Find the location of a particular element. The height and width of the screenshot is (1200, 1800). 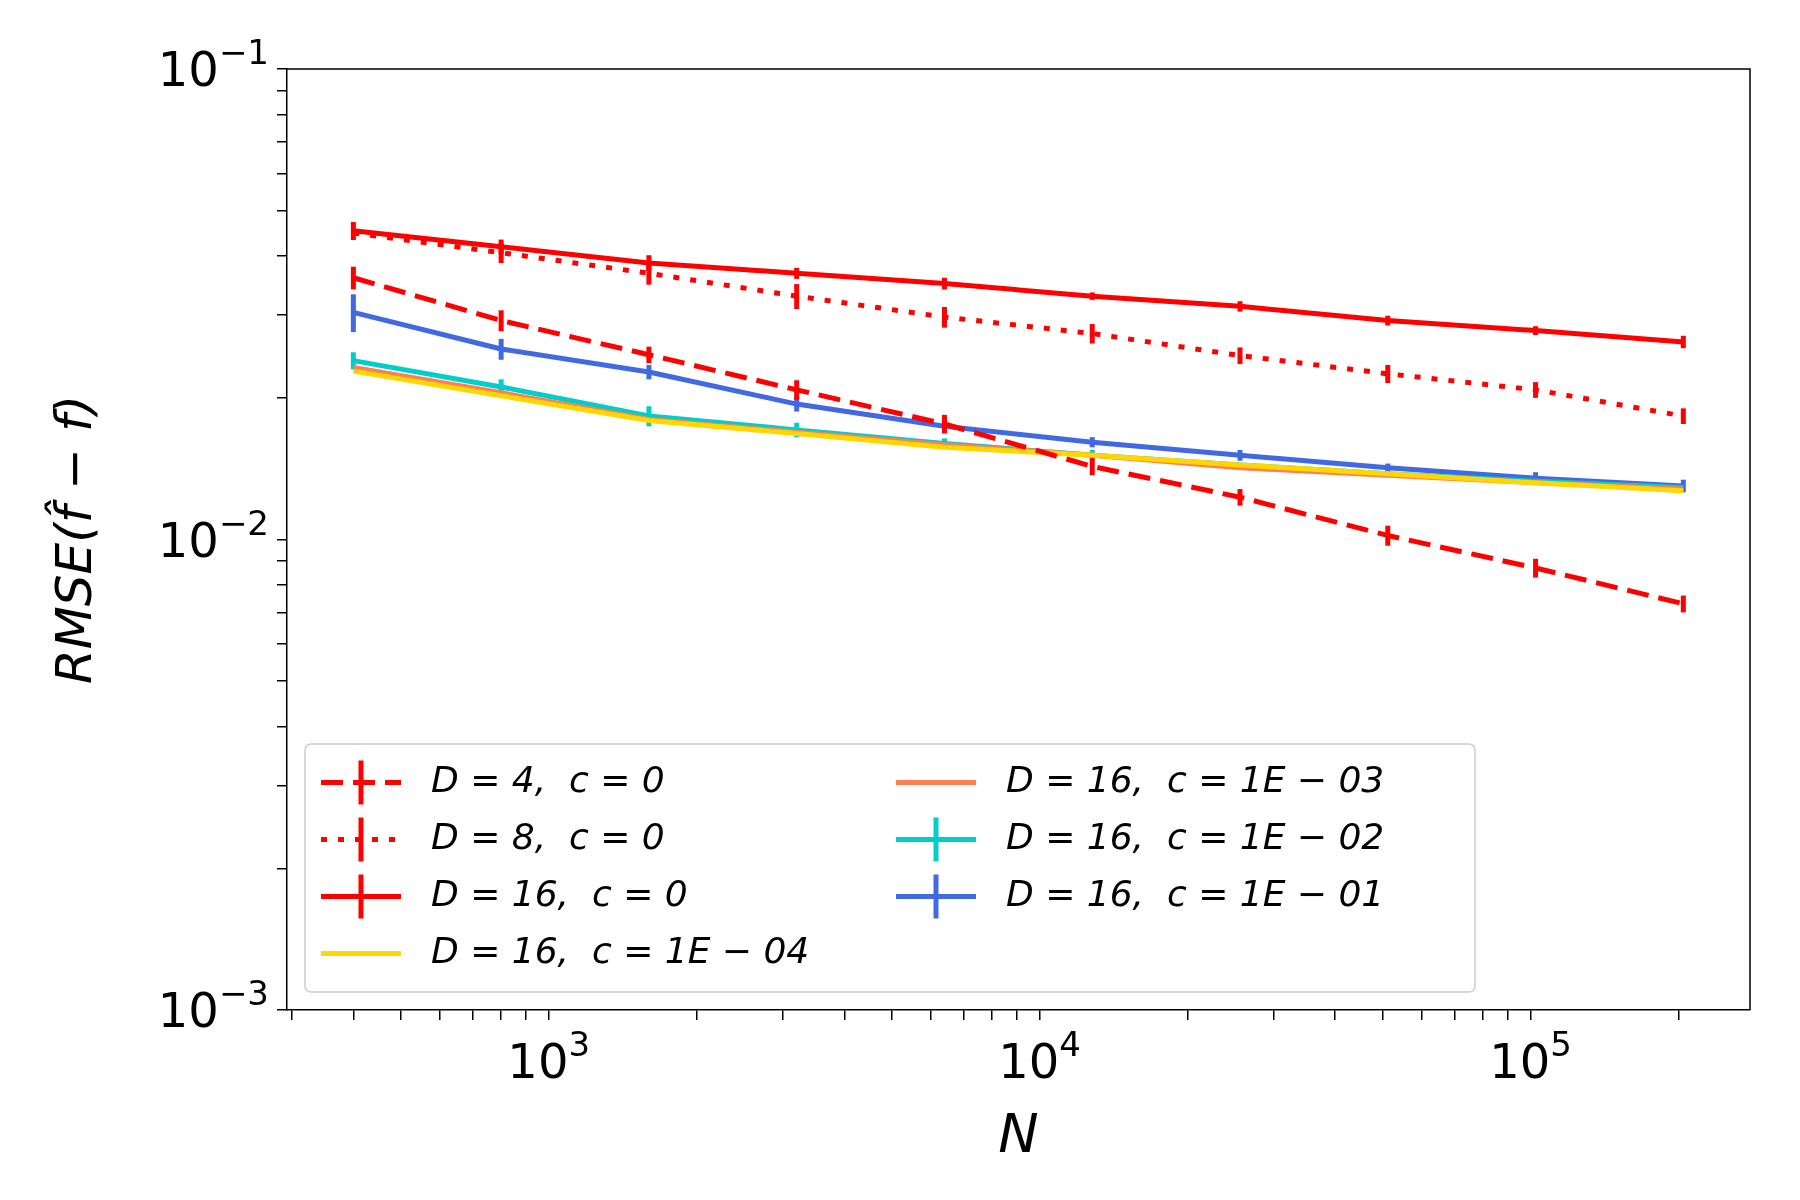

y-axis-title: RMSE(f̂ − f) is located at coordinates (73, 539).